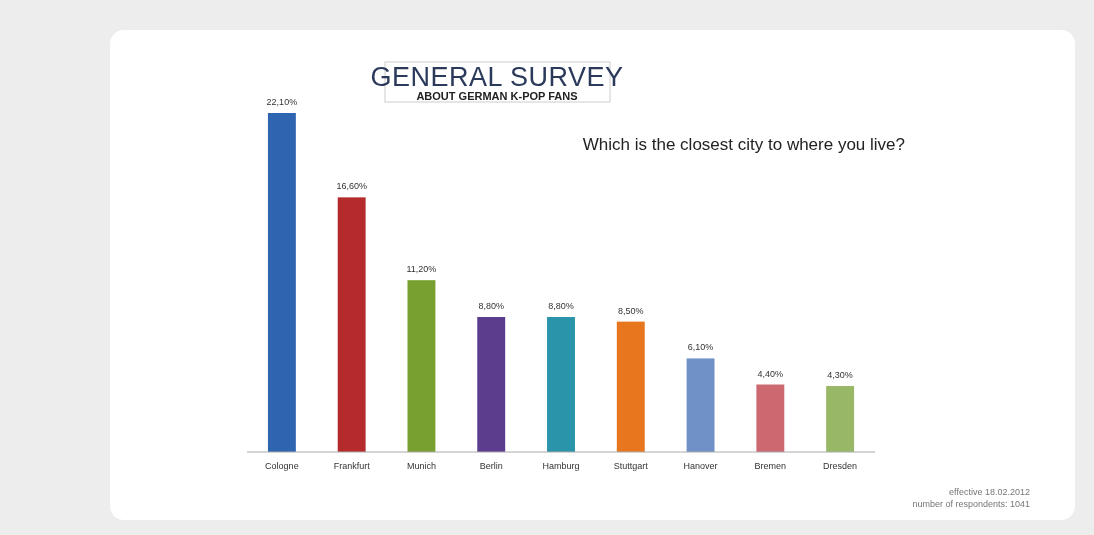 This screenshot has height=535, width=1094. What do you see at coordinates (491, 466) in the screenshot?
I see `x-tick-label: Berlin` at bounding box center [491, 466].